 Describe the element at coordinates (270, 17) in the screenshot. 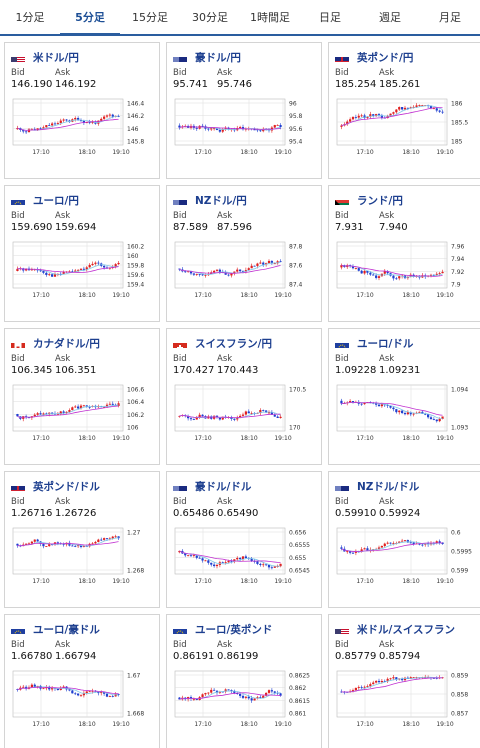

I see `tab-4: 1時間足` at that location.